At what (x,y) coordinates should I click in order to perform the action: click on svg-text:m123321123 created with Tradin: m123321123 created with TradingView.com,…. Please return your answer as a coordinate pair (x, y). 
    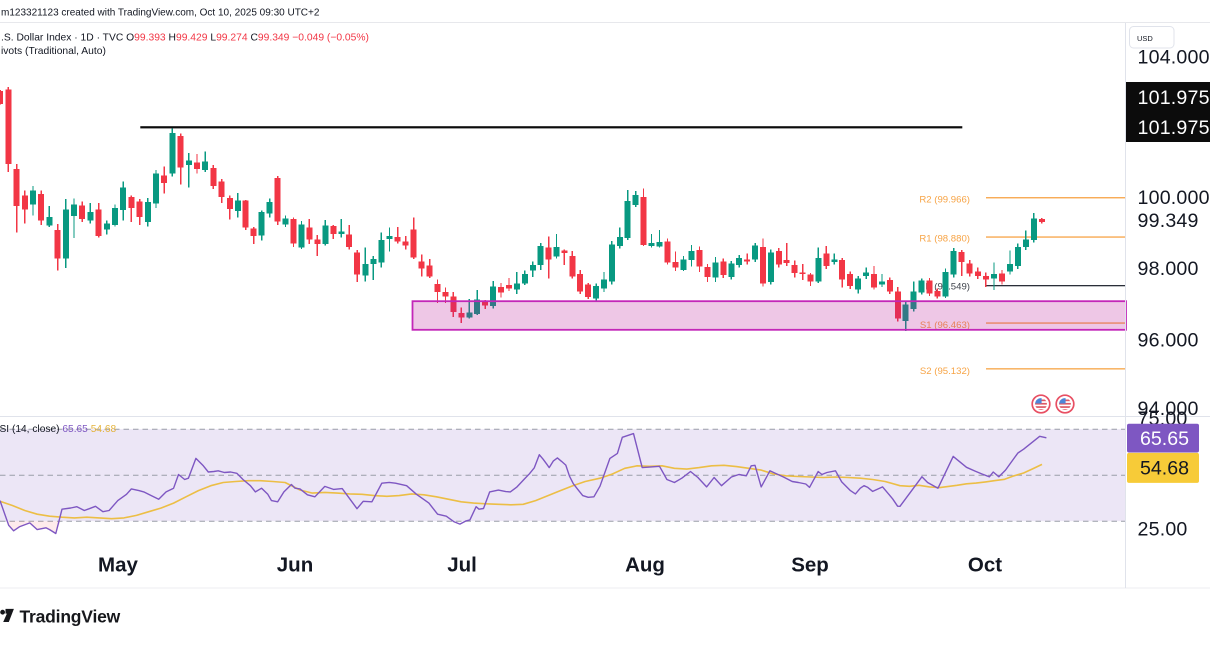
    Looking at the image, I should click on (160, 13).